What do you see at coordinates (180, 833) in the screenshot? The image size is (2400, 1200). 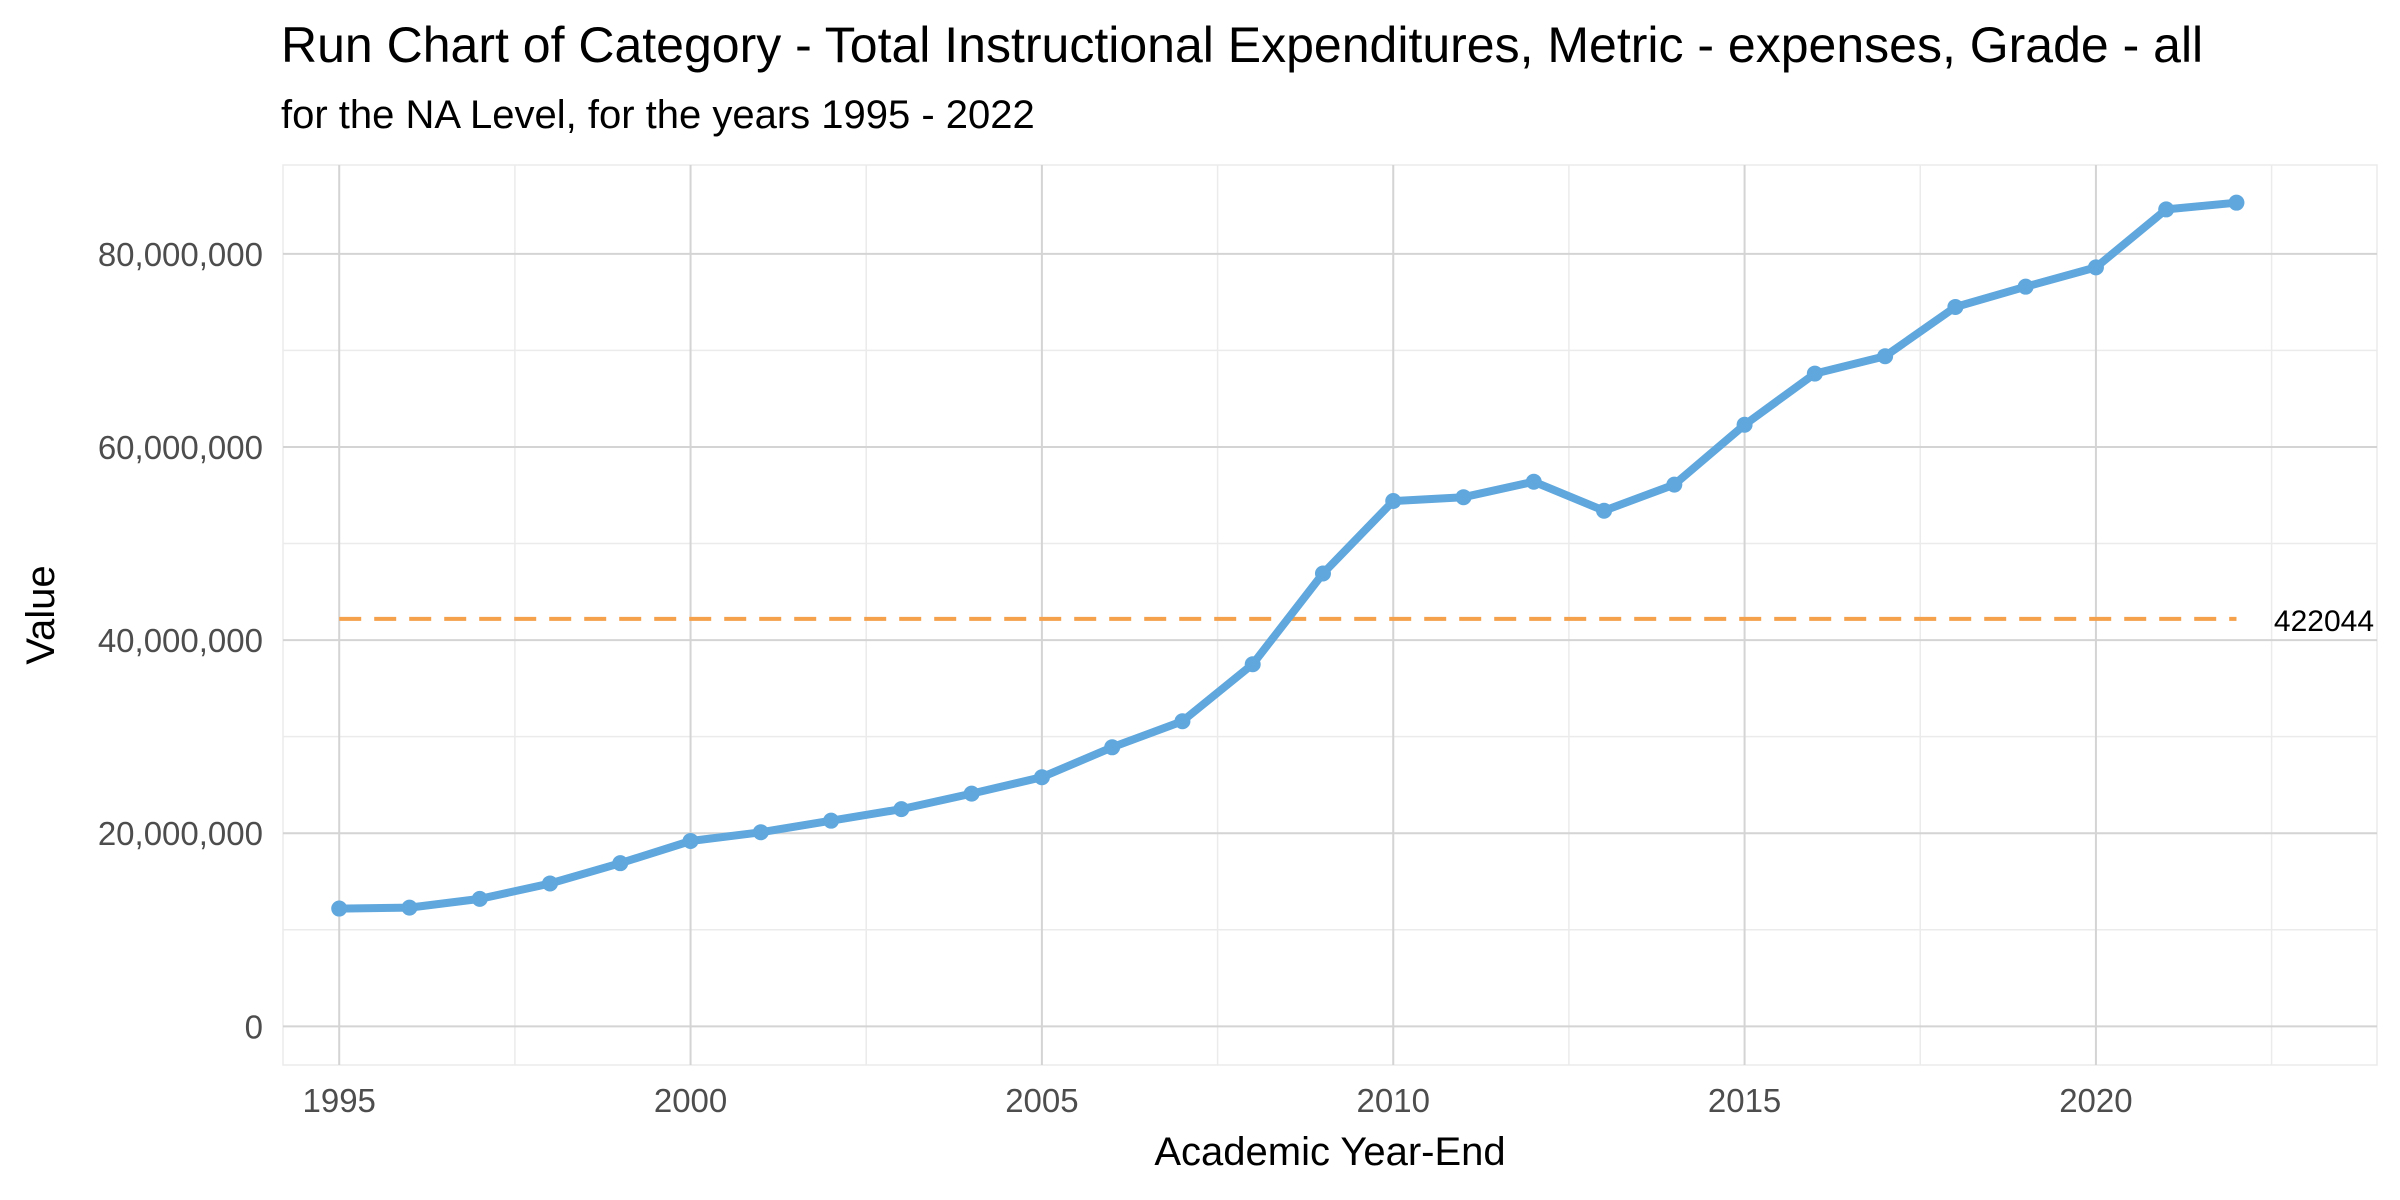 I see `y-tick-label: 20,000,000` at bounding box center [180, 833].